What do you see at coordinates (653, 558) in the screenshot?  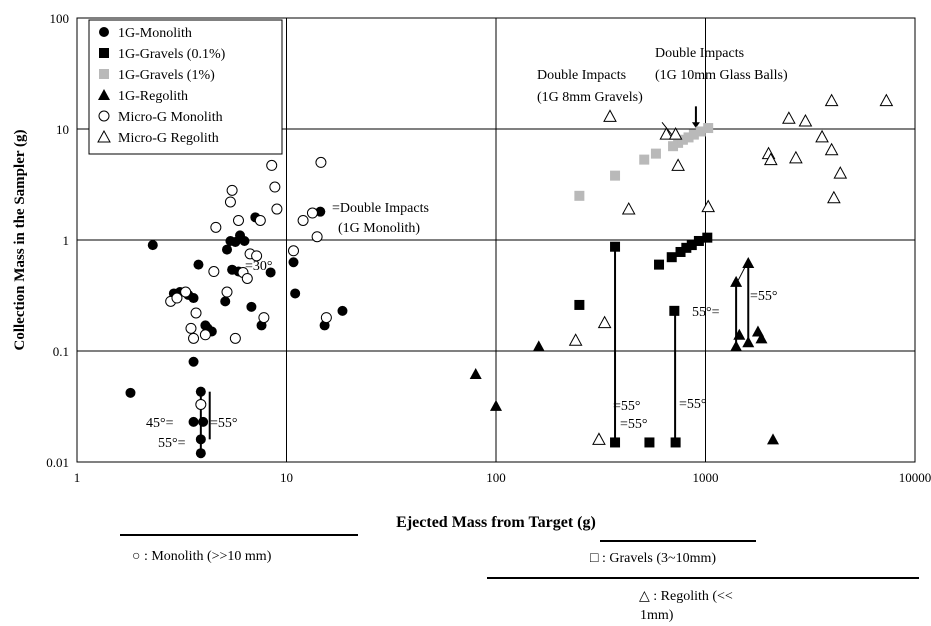 I see `footnote-gravels: □ : Gravels (3~10mm)` at bounding box center [653, 558].